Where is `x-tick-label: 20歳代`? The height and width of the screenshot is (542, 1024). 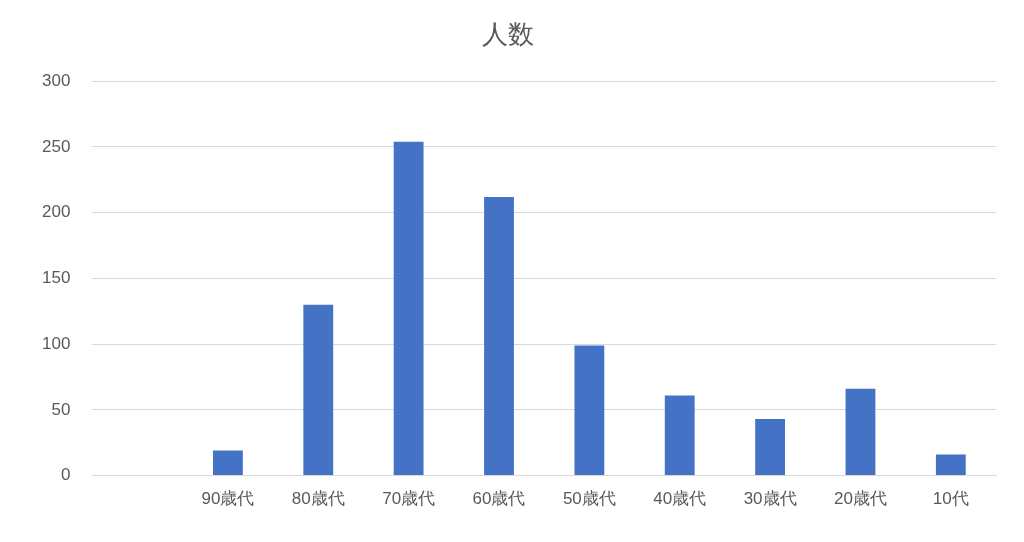
x-tick-label: 20歳代 is located at coordinates (860, 499).